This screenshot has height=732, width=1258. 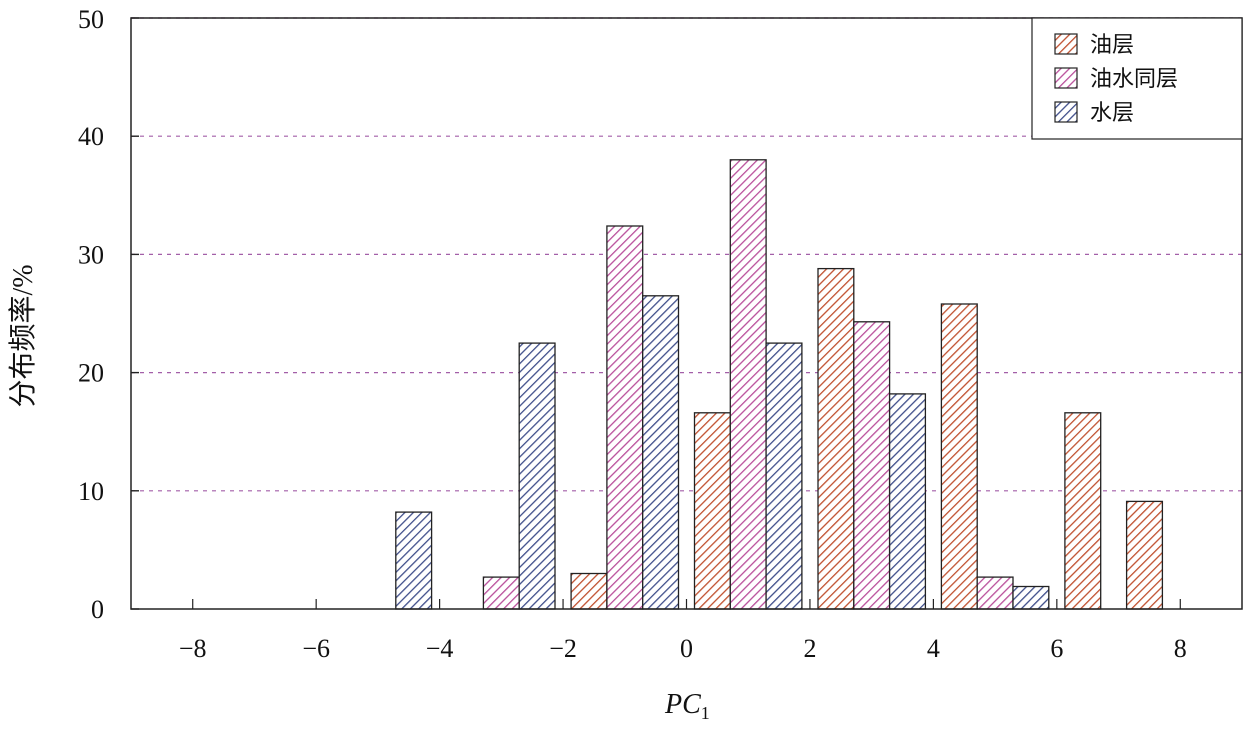 I want to click on bar-油层-8, so click(x=1144, y=555).